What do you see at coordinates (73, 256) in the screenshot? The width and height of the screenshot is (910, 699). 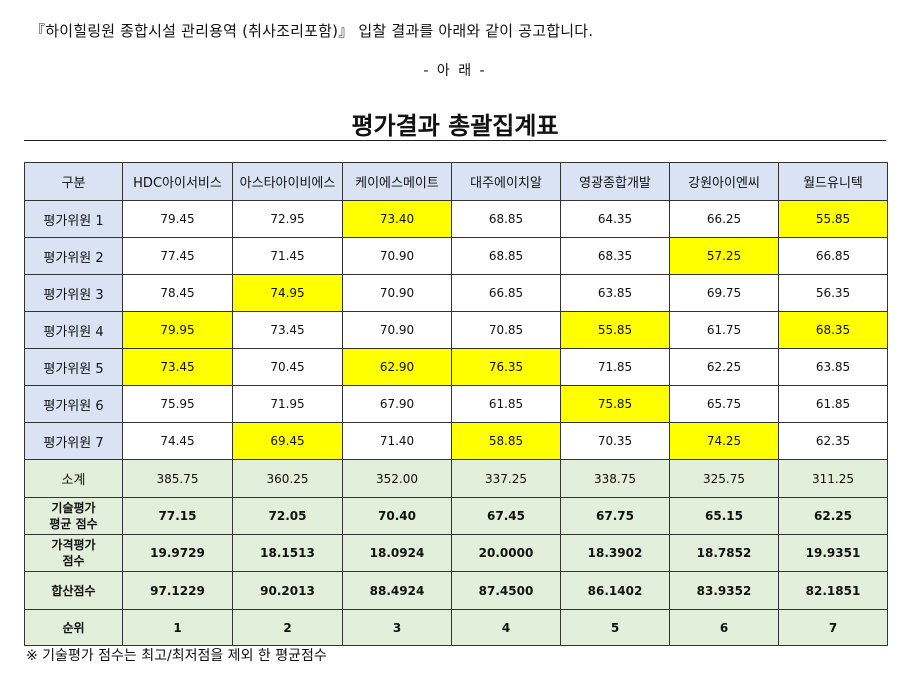 I see `evaluator-label: 평가위원 2` at bounding box center [73, 256].